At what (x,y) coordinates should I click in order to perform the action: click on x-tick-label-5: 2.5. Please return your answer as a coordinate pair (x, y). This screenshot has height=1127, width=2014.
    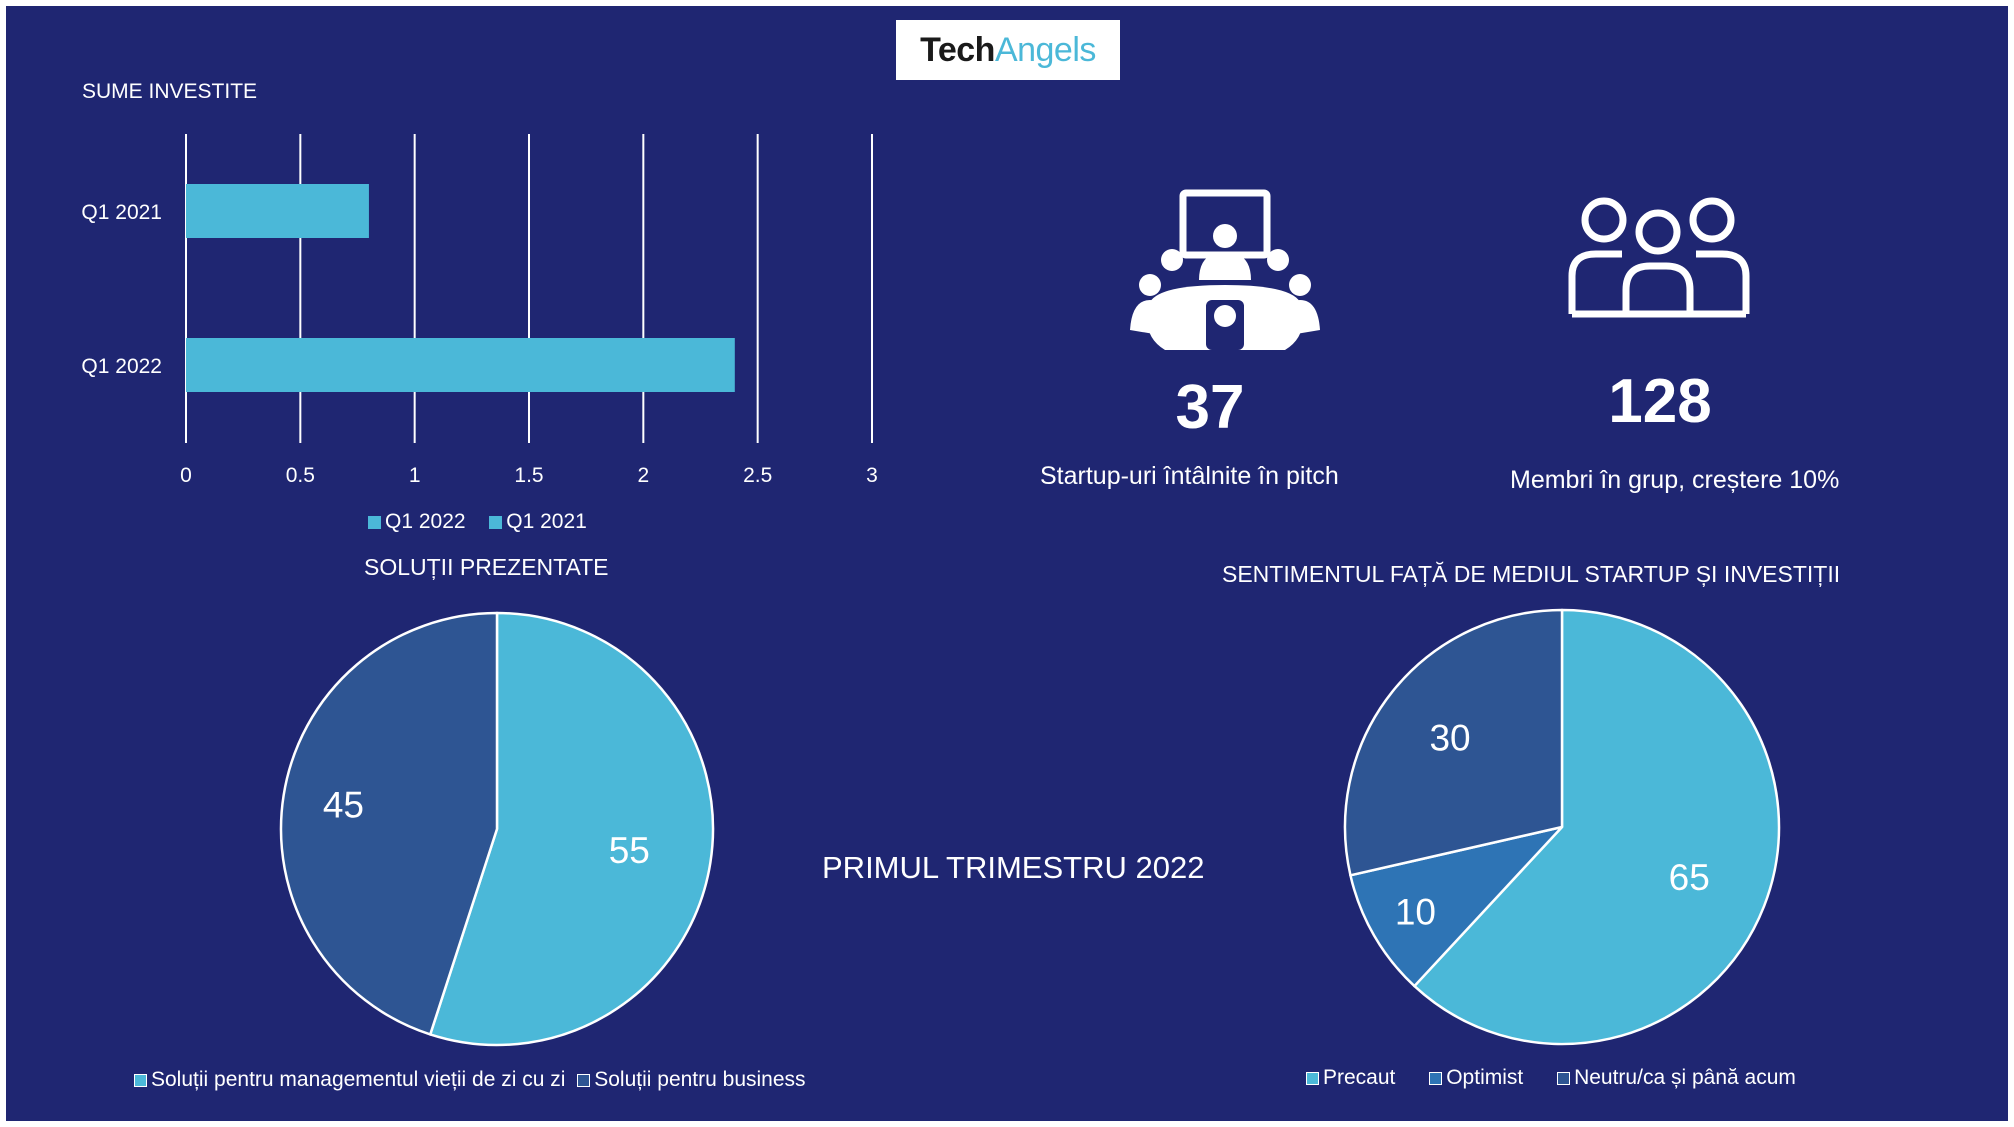
    Looking at the image, I should click on (757, 475).